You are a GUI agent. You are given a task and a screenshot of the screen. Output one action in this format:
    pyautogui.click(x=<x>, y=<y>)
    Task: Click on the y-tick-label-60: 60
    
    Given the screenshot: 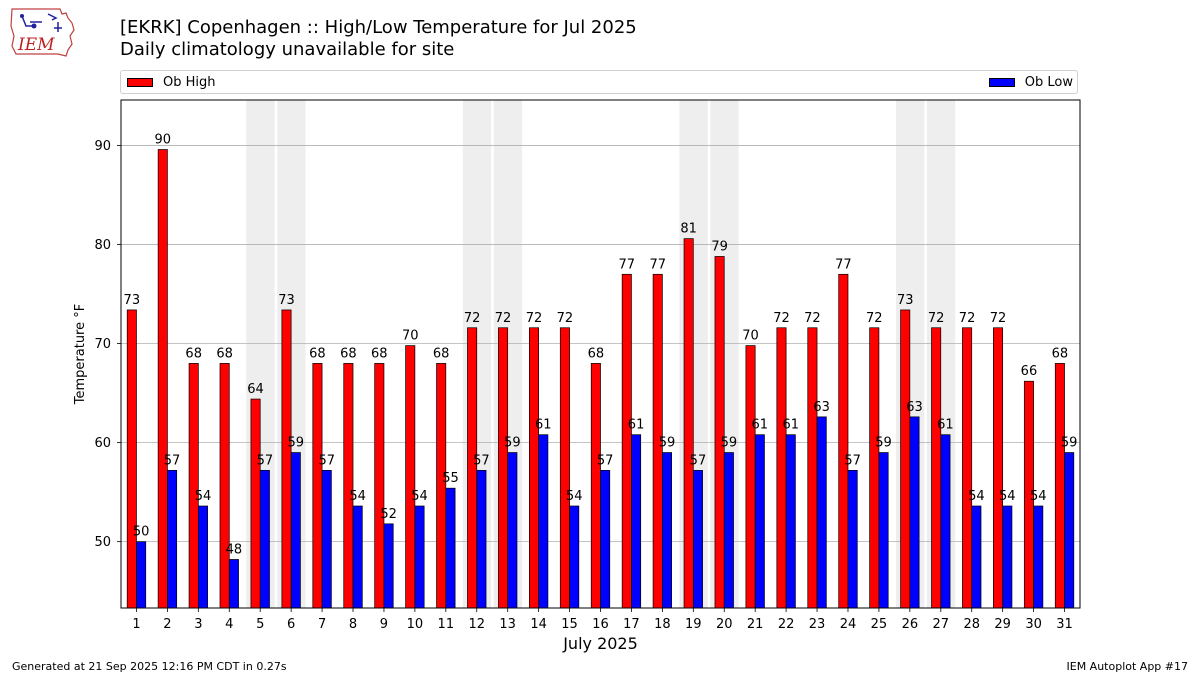 What is the action you would take?
    pyautogui.click(x=102, y=443)
    